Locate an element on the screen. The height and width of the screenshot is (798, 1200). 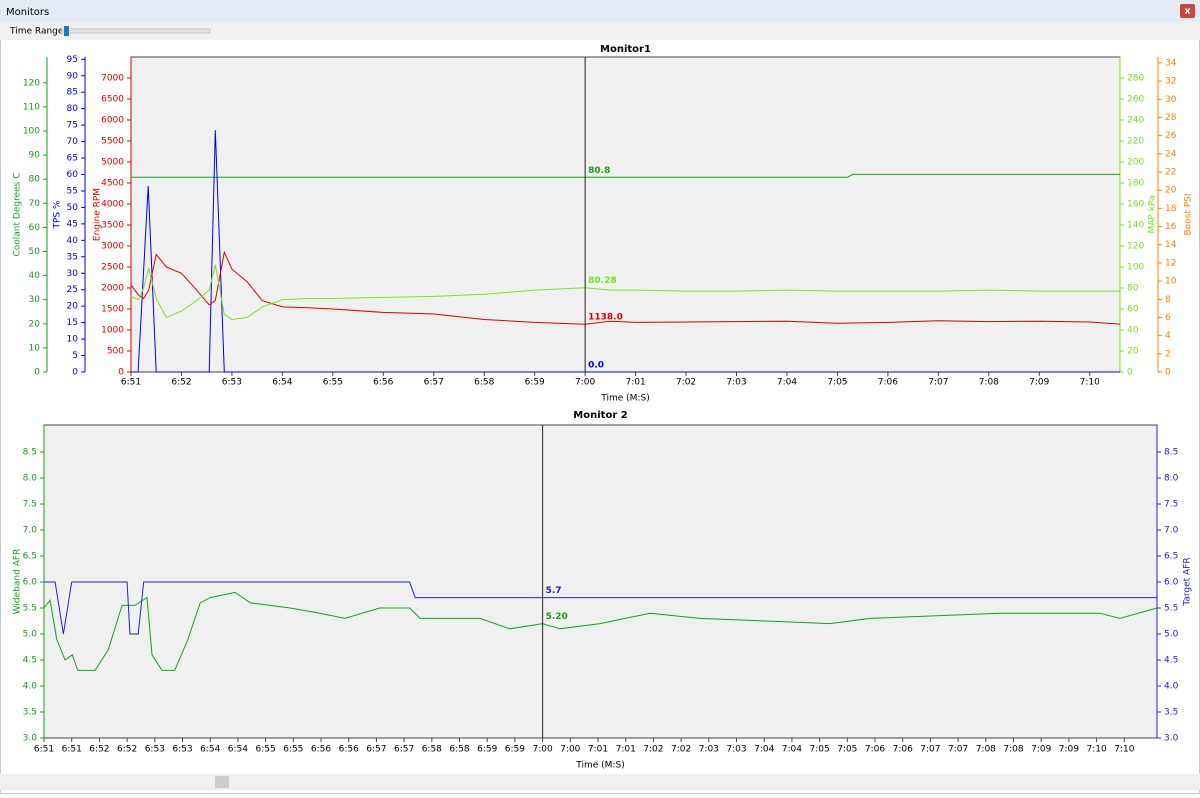
y-tick-label: 5.5 is located at coordinates (1171, 609).